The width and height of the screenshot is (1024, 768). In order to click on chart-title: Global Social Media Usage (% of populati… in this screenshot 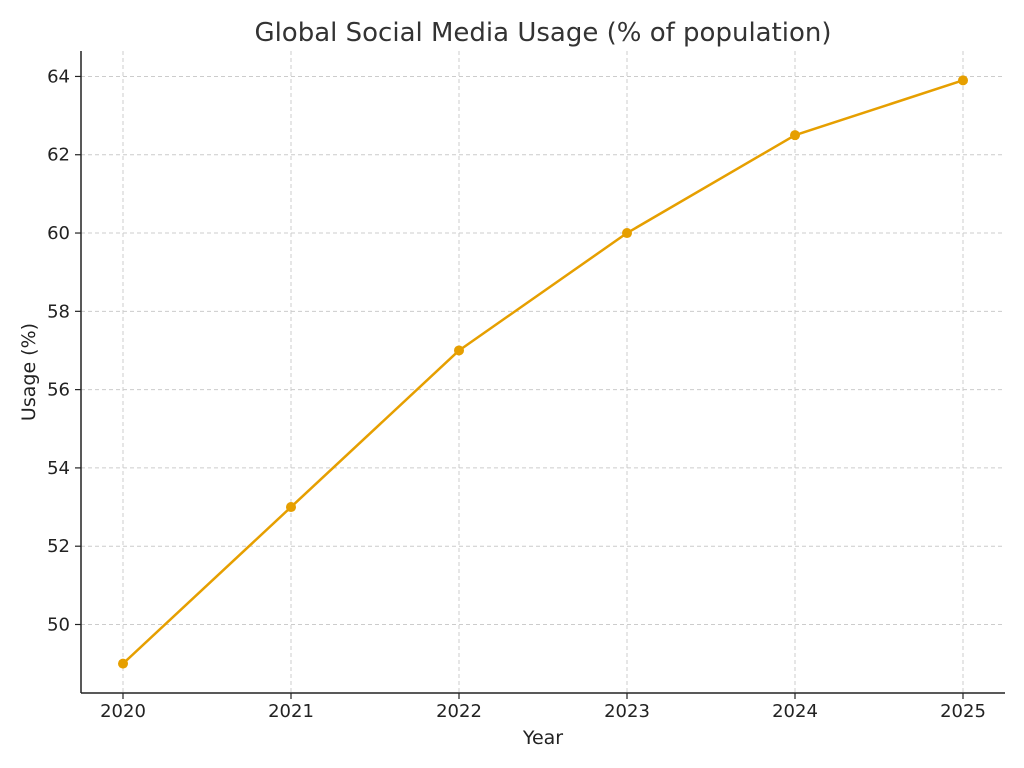, I will do `click(542, 33)`.